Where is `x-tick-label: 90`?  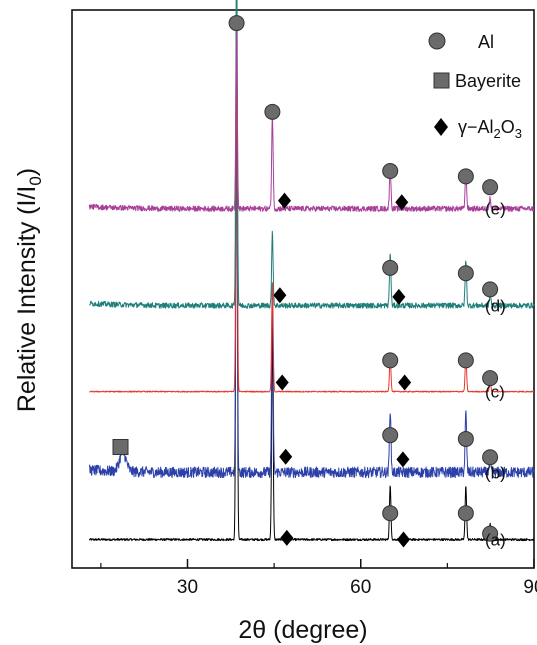
x-tick-label: 90 is located at coordinates (530, 587).